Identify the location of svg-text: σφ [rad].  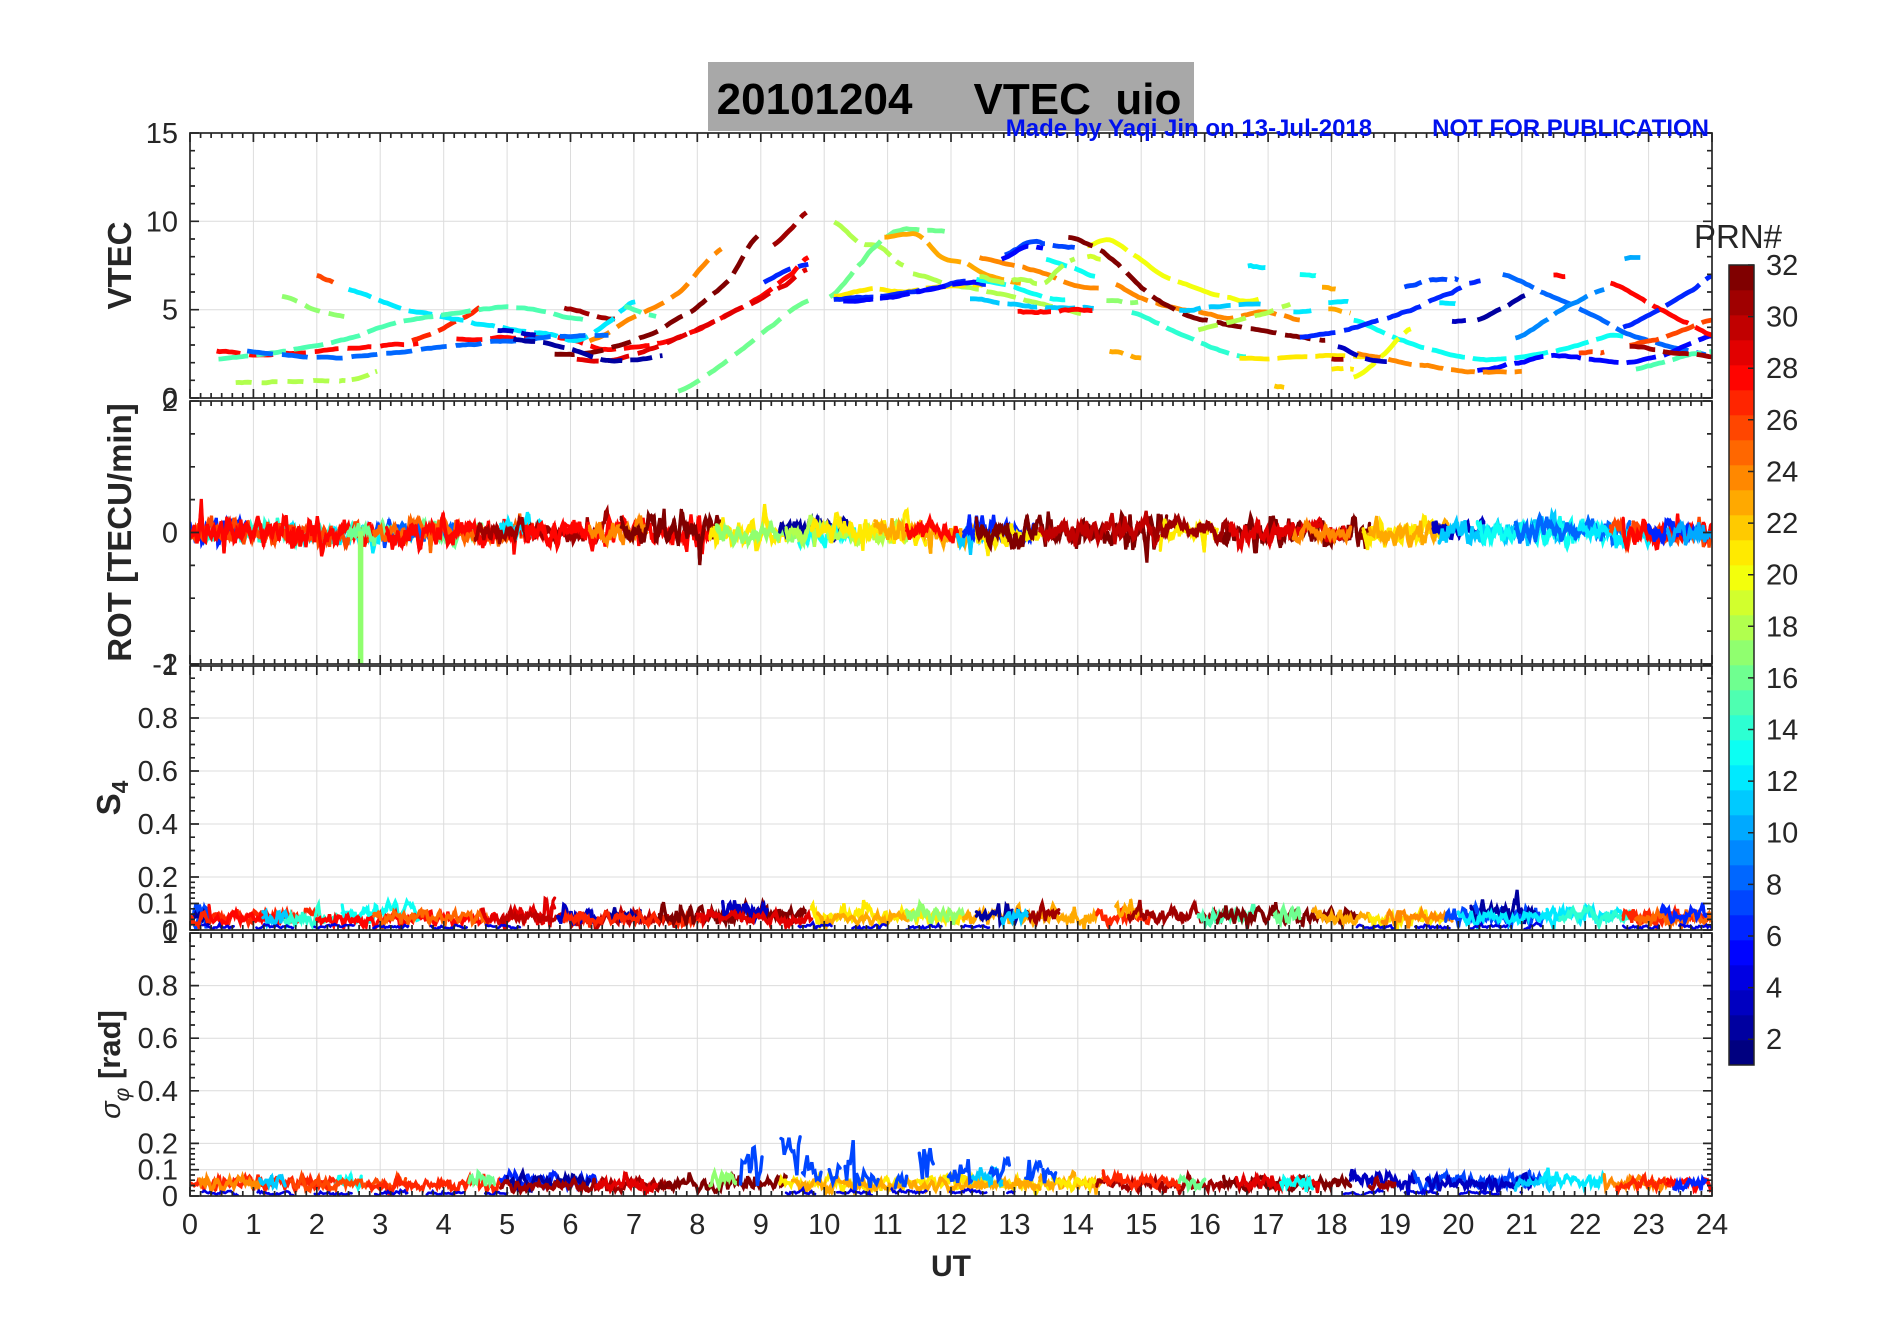
(113, 1064).